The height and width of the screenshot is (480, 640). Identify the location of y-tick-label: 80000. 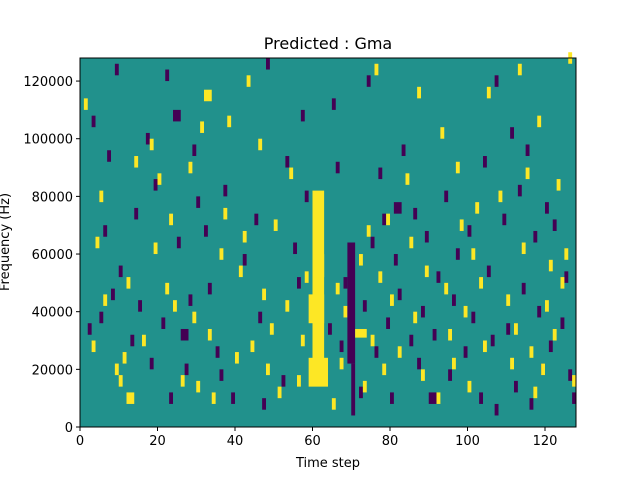
(52, 197).